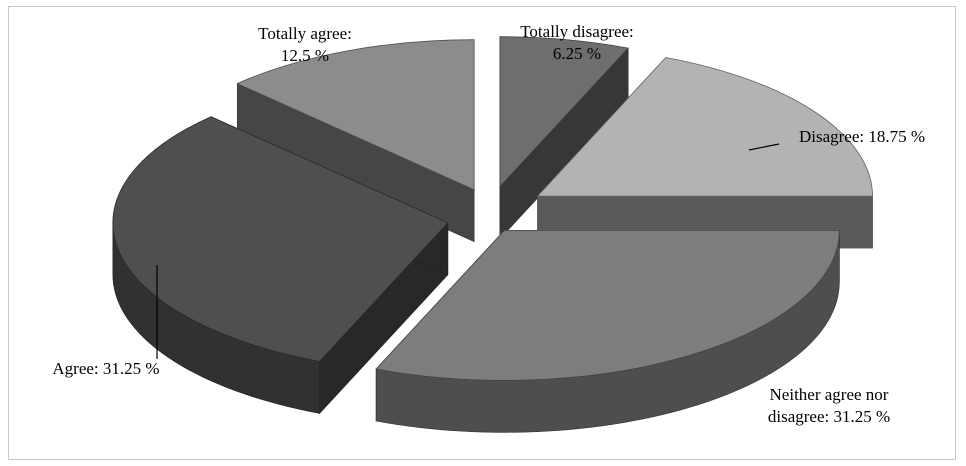 The height and width of the screenshot is (466, 966). Describe the element at coordinates (305, 44) in the screenshot. I see `label-totally-agree: Totally agree: 12.5 %` at that location.